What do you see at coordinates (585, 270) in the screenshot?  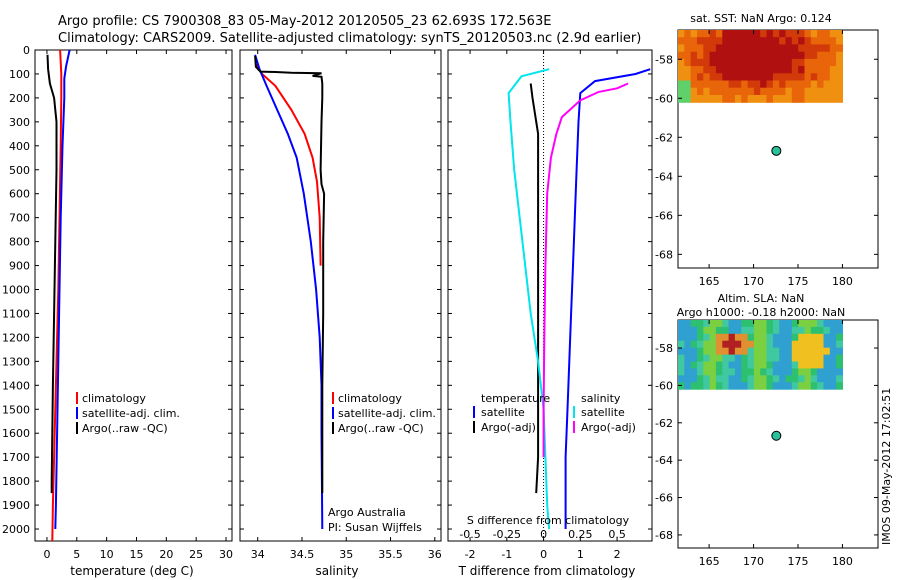 I see `series-line-argo-adj-` at bounding box center [585, 270].